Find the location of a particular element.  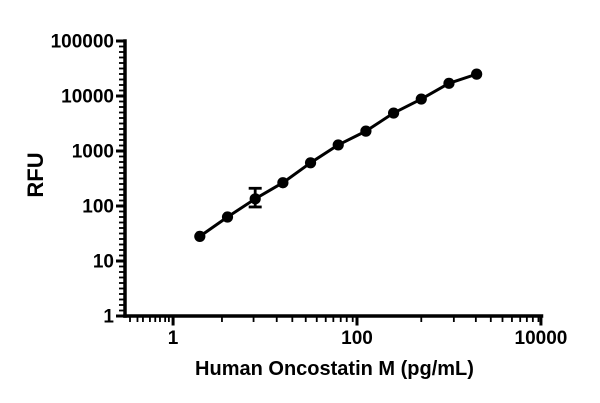

y-tick-label-1: 1 is located at coordinates (108, 317).